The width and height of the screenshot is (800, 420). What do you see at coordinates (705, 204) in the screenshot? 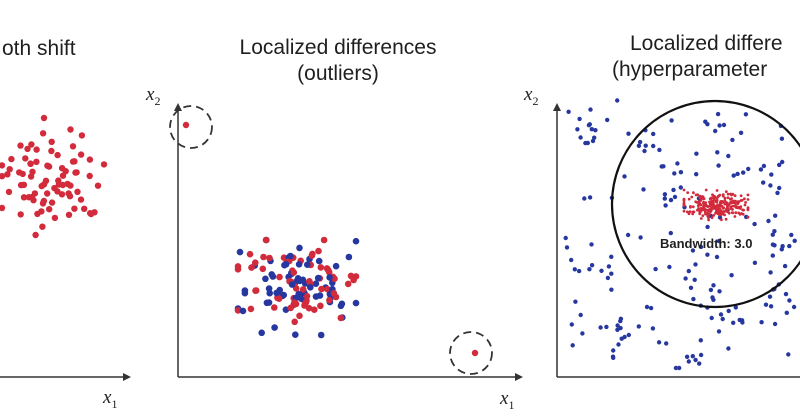
I see `bandwidth-circle` at bounding box center [705, 204].